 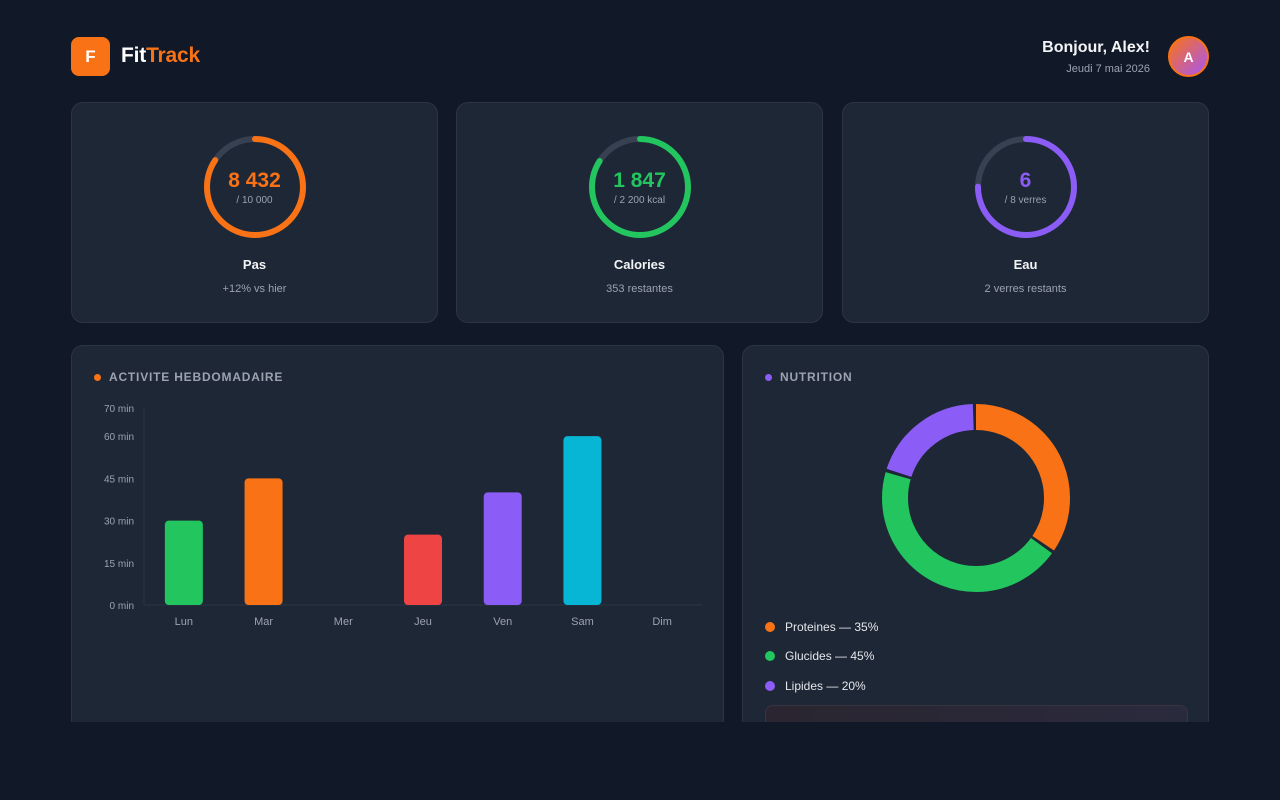 What do you see at coordinates (582, 520) in the screenshot?
I see `bar-sam` at bounding box center [582, 520].